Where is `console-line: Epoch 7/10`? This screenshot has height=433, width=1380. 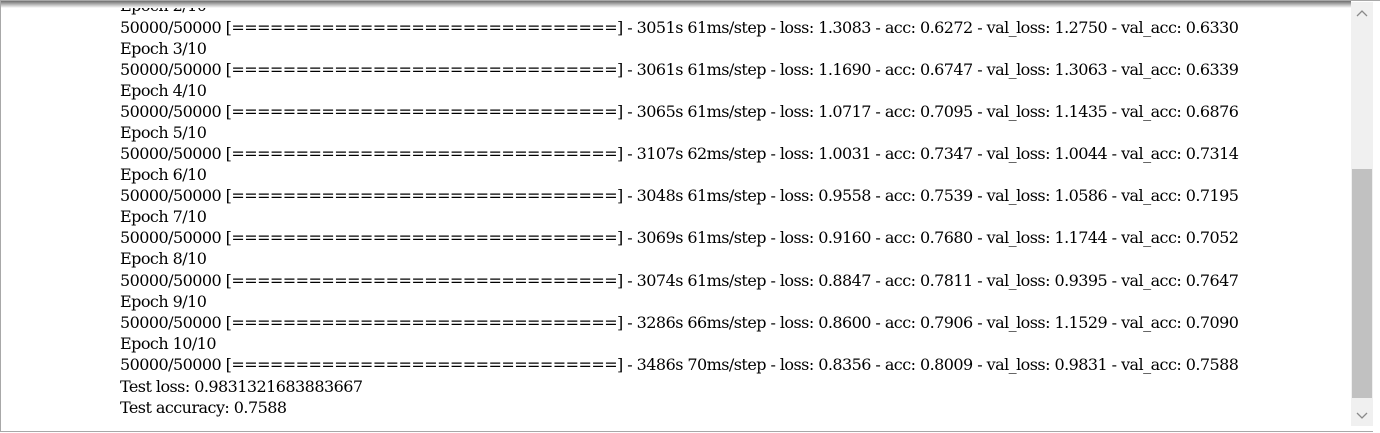 console-line: Epoch 7/10 is located at coordinates (163, 216).